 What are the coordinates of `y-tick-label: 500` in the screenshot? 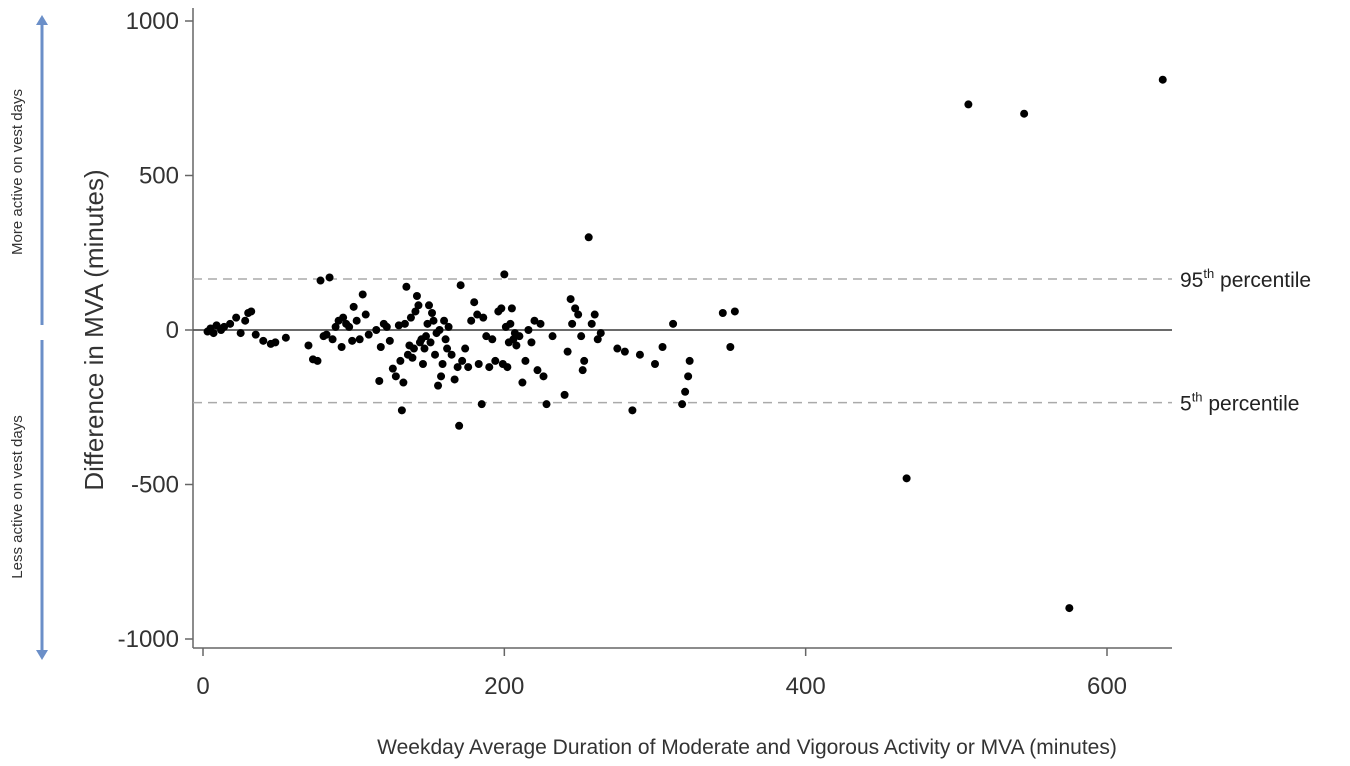 It's located at (159, 176).